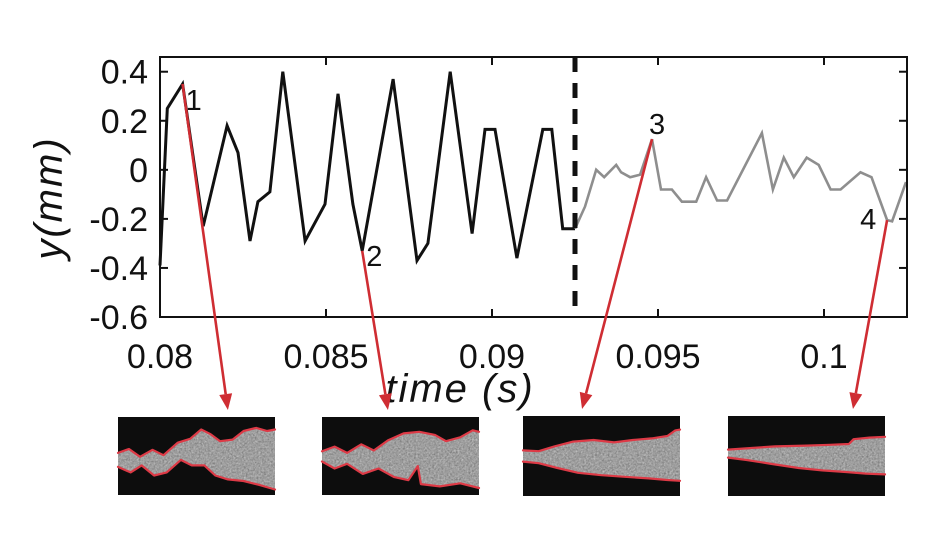 Image resolution: width=946 pixels, height=540 pixels. What do you see at coordinates (138, 171) in the screenshot?
I see `y-tick-label: 0` at bounding box center [138, 171].